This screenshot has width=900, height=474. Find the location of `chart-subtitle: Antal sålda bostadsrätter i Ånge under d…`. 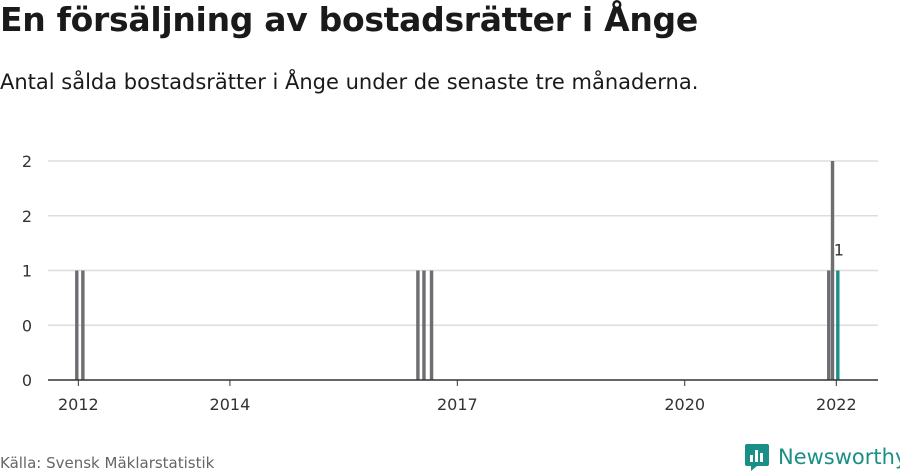

chart-subtitle: Antal sålda bostadsrätter i Ånge under d… is located at coordinates (349, 82).